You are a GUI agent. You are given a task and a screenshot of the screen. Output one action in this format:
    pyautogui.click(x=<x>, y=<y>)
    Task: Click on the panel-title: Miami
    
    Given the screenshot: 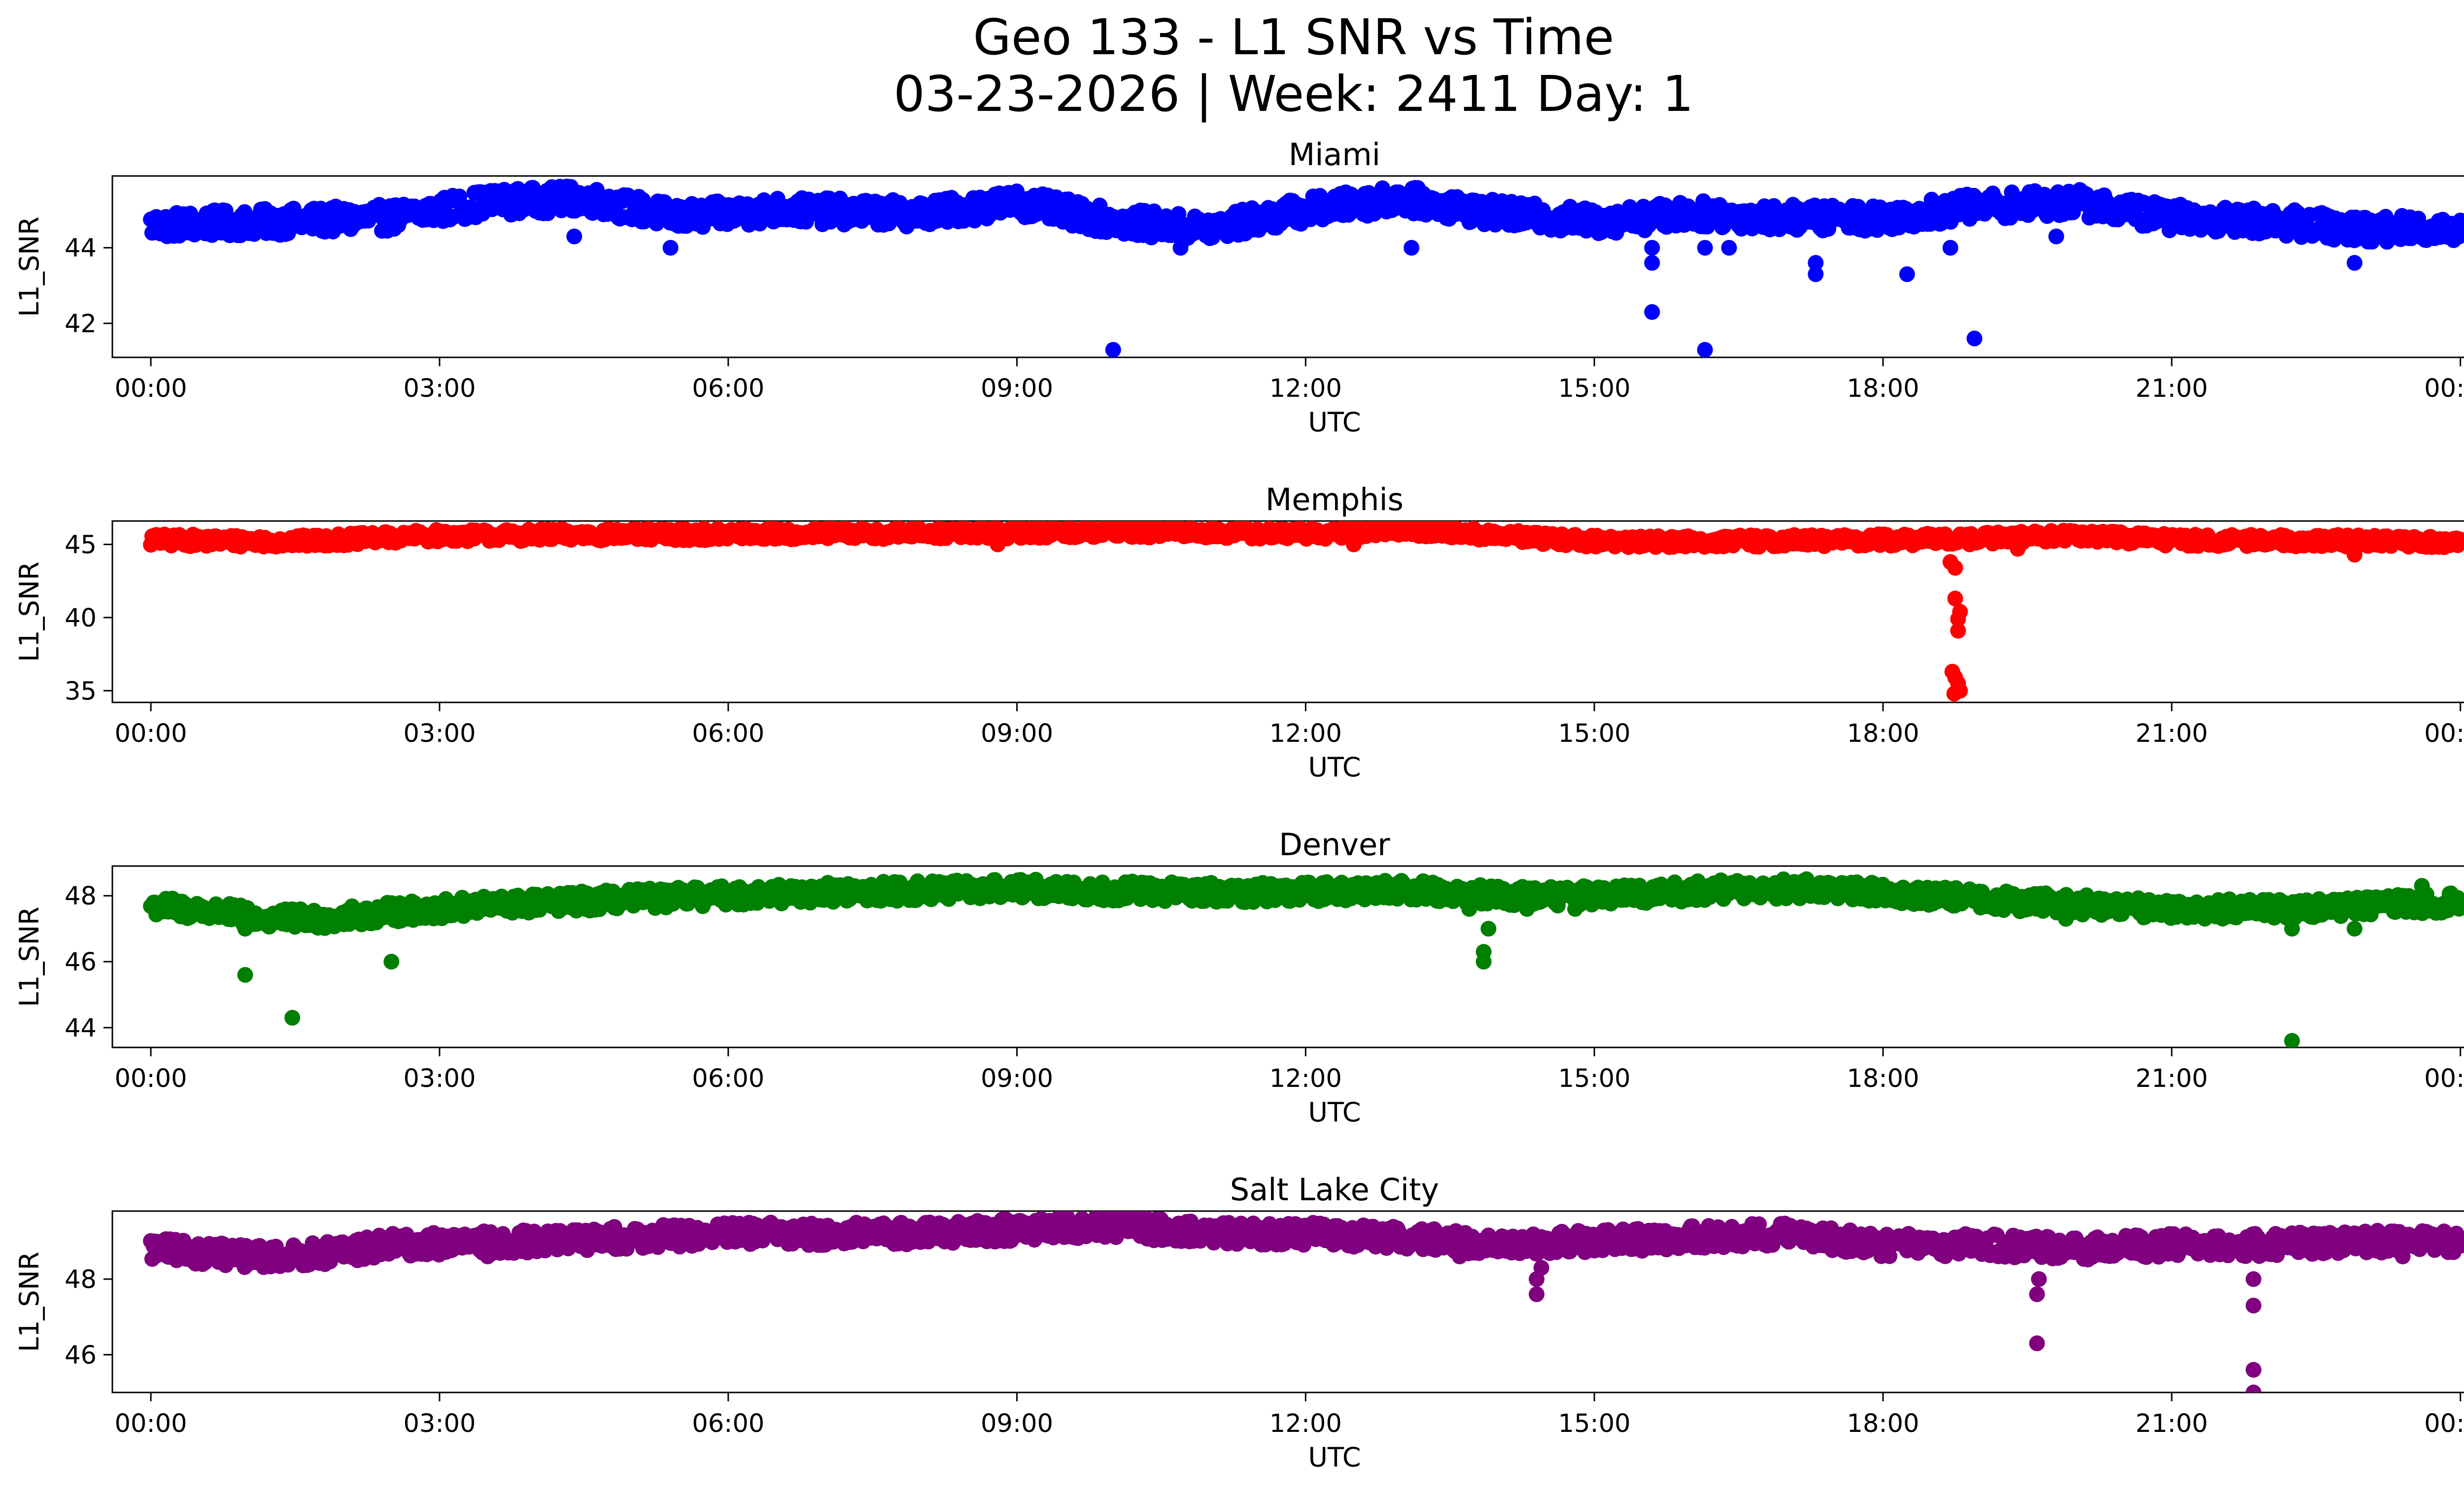 What is the action you would take?
    pyautogui.click(x=1334, y=155)
    